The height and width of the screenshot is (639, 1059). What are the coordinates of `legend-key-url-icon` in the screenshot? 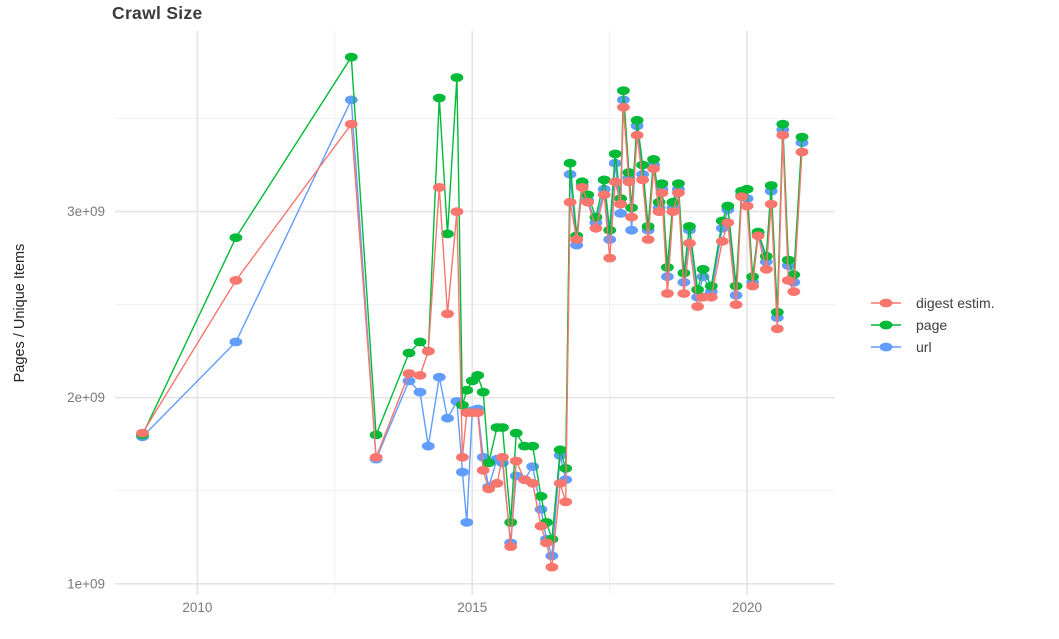 It's located at (886, 347).